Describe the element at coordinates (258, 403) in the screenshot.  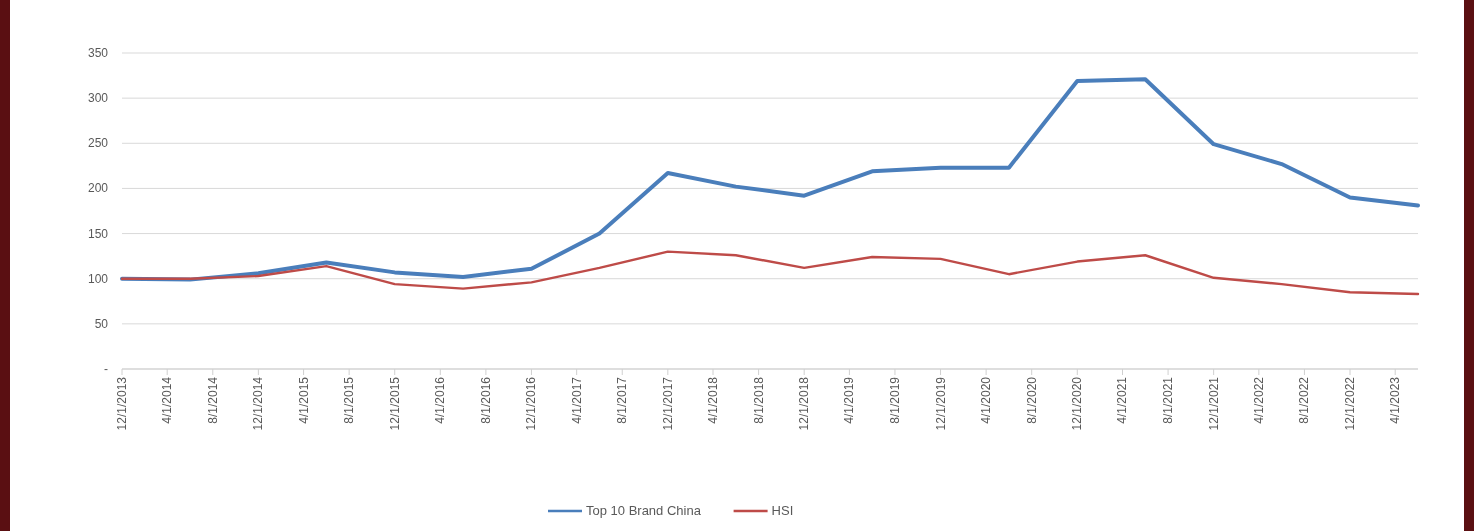
I see `x-tick-label: 12/1/2014` at that location.